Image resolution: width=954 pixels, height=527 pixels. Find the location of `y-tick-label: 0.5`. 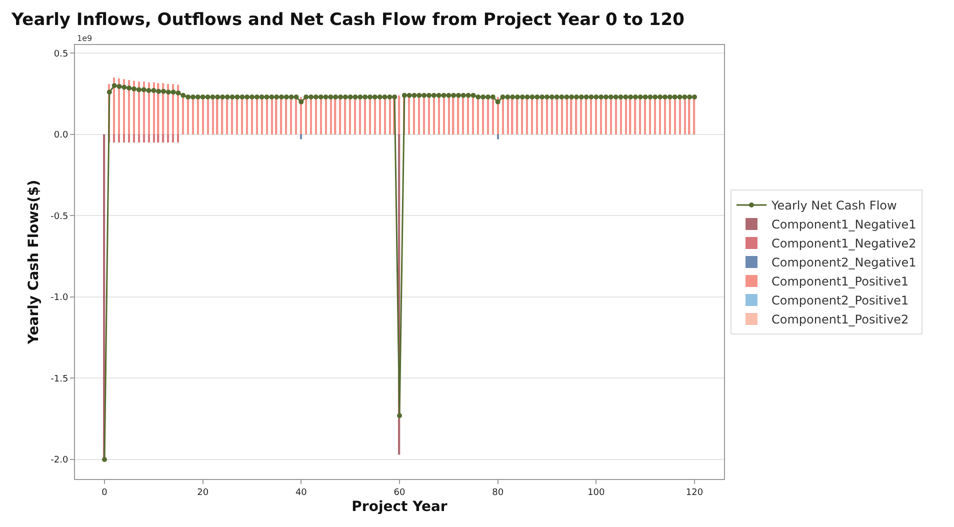

y-tick-label: 0.5 is located at coordinates (61, 54).